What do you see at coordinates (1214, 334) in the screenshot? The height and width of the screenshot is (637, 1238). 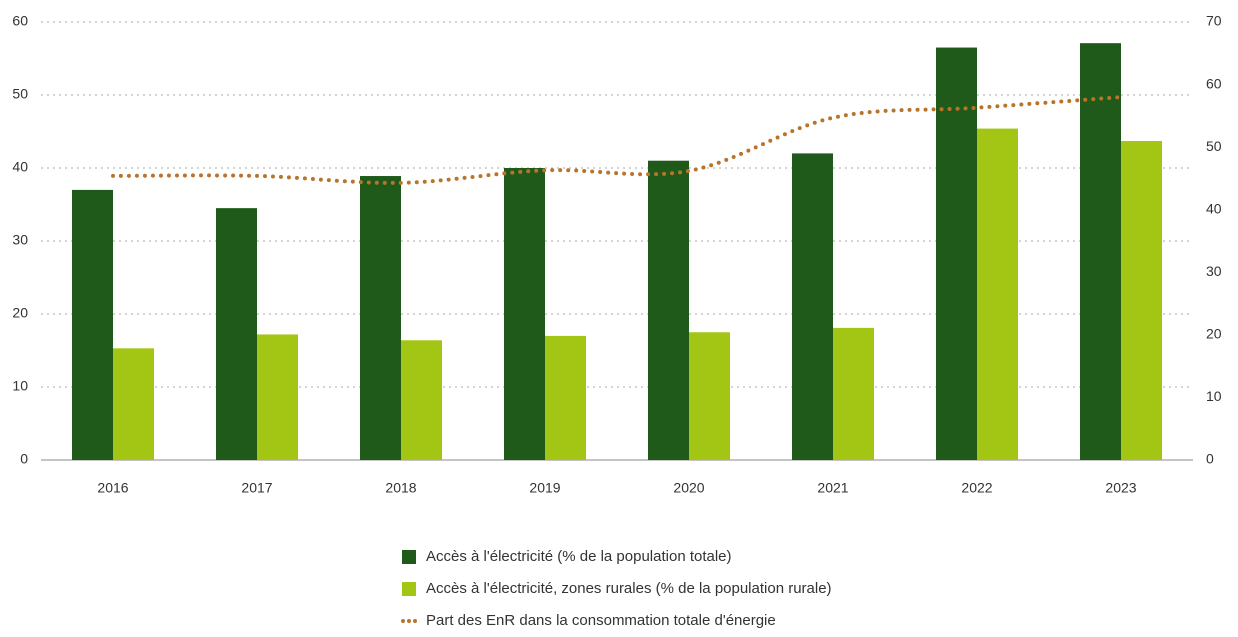 I see `y2-tick-label: 20` at bounding box center [1214, 334].